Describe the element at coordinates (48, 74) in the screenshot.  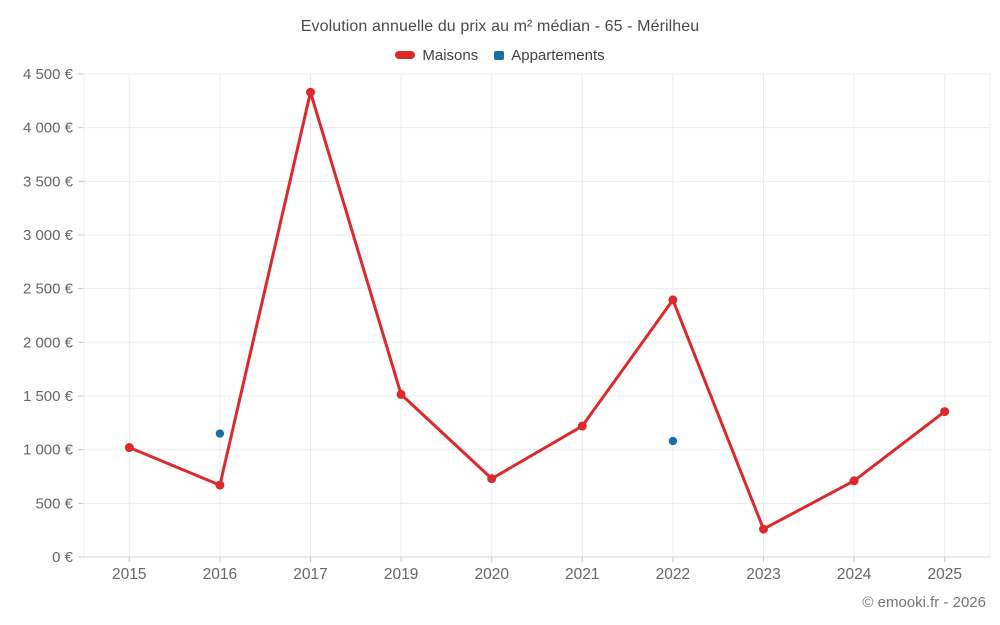
I see `y-axis-label: 4 500 €` at that location.